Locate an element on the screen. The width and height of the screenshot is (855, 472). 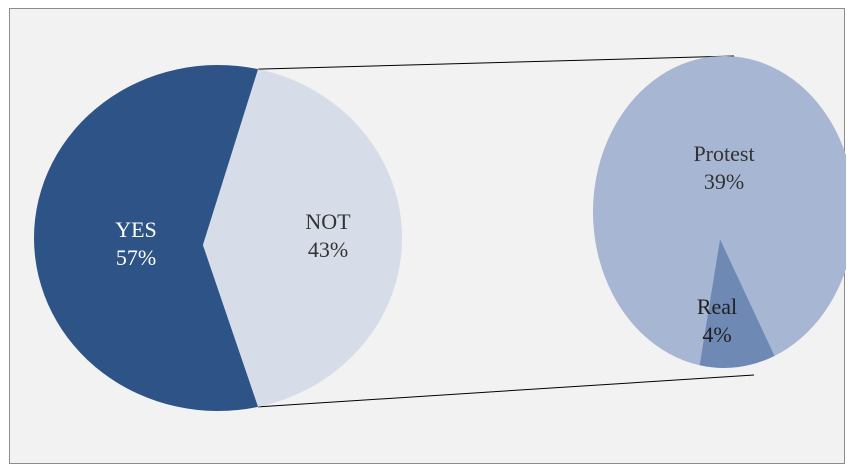
slice-value-real: 4% is located at coordinates (716, 334).